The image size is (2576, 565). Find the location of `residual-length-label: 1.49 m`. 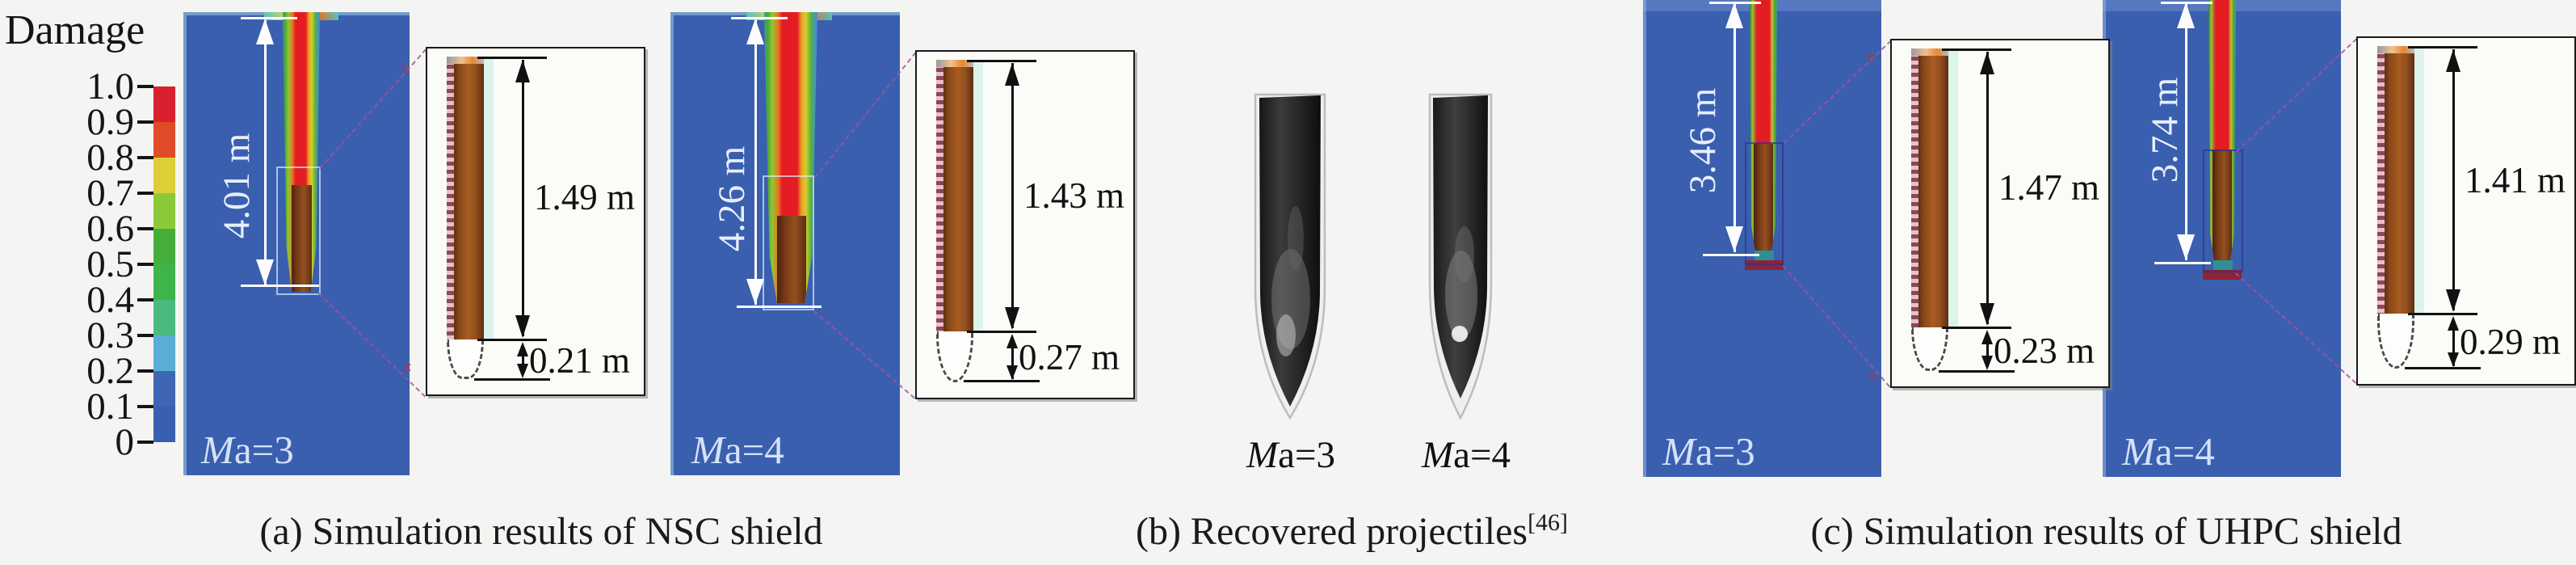

residual-length-label: 1.49 m is located at coordinates (585, 197).